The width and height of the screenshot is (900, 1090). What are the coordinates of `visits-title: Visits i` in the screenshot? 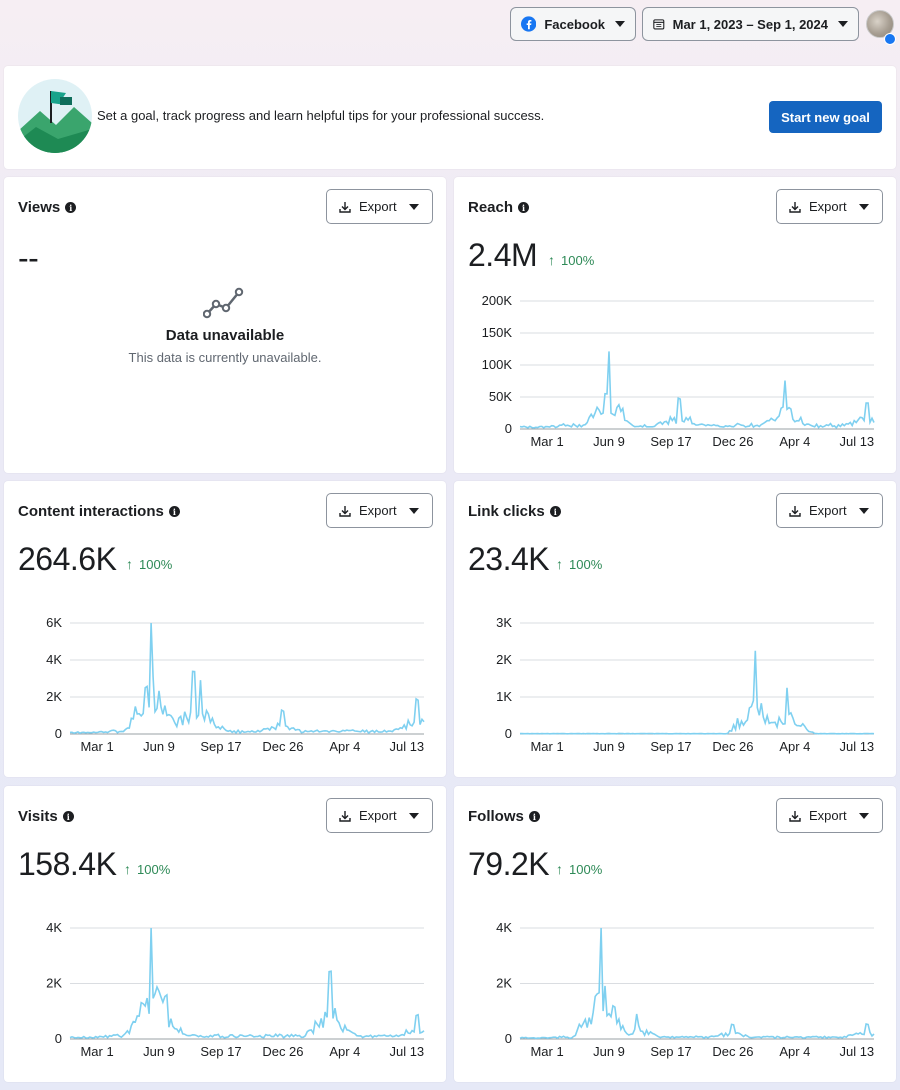 It's located at (46, 816).